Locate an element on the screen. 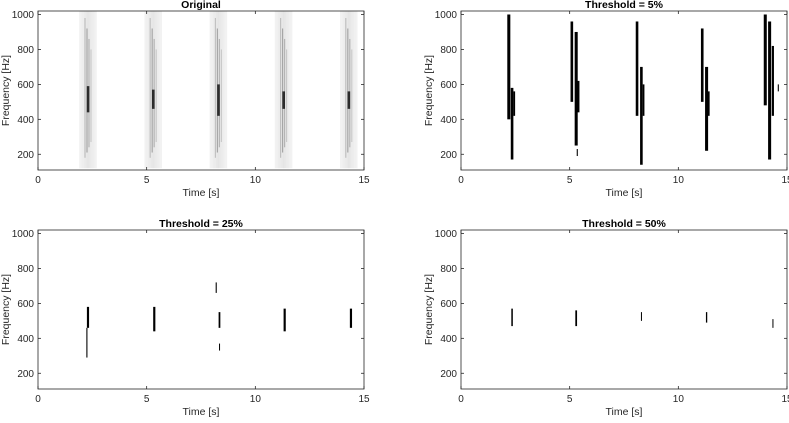 Image resolution: width=789 pixels, height=423 pixels. chart-title: Threshold = 5% is located at coordinates (624, 5).